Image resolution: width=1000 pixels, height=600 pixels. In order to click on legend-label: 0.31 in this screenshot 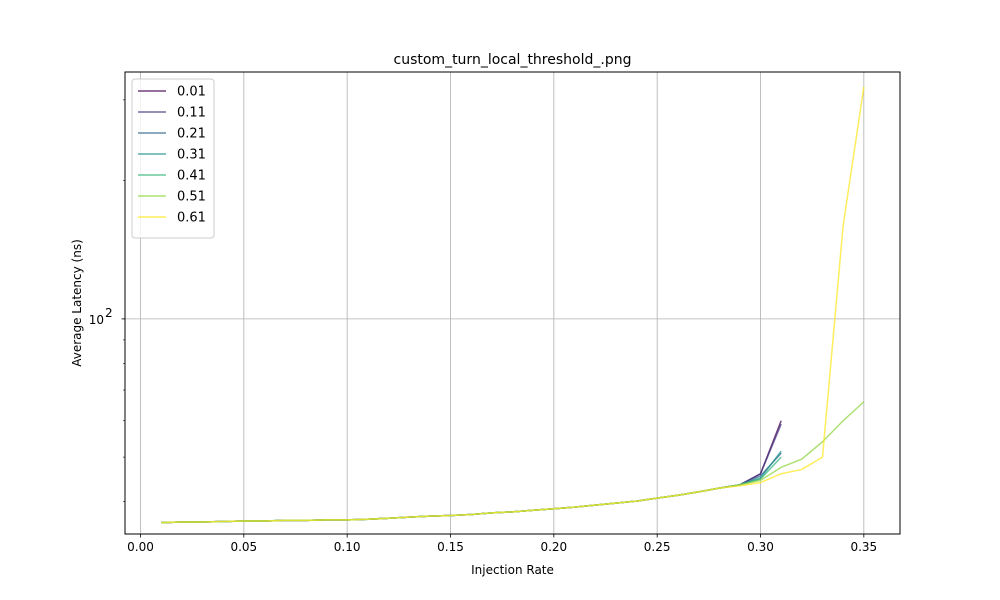, I will do `click(191, 155)`.